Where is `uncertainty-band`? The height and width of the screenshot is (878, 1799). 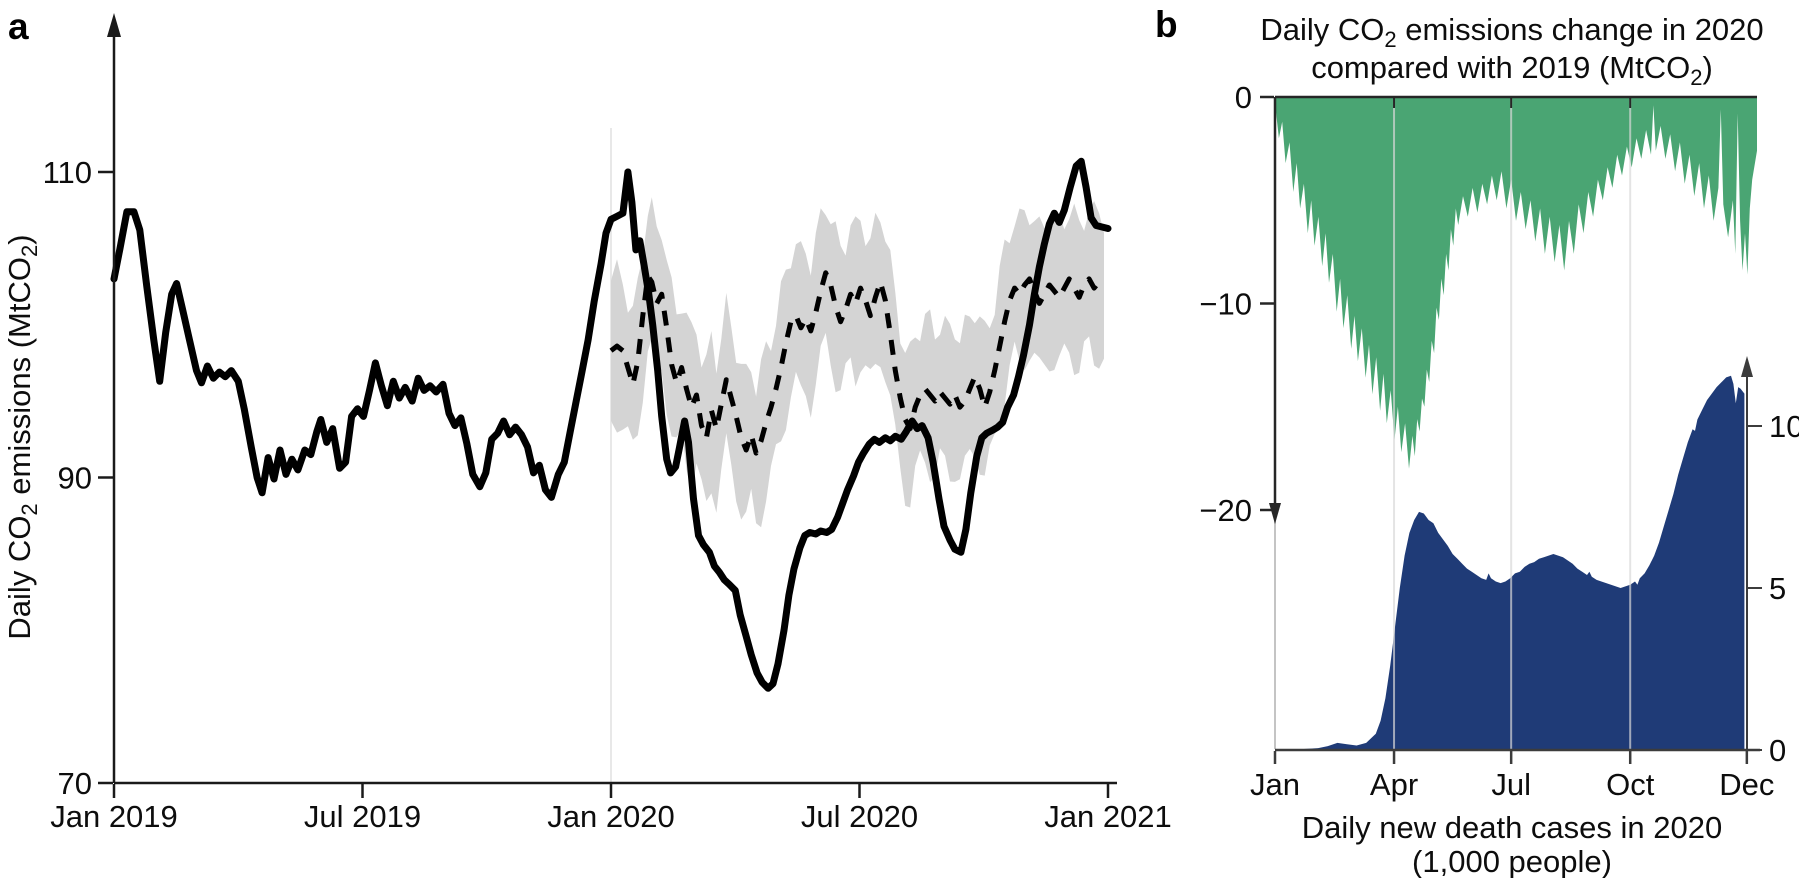 uncertainty-band is located at coordinates (857, 362).